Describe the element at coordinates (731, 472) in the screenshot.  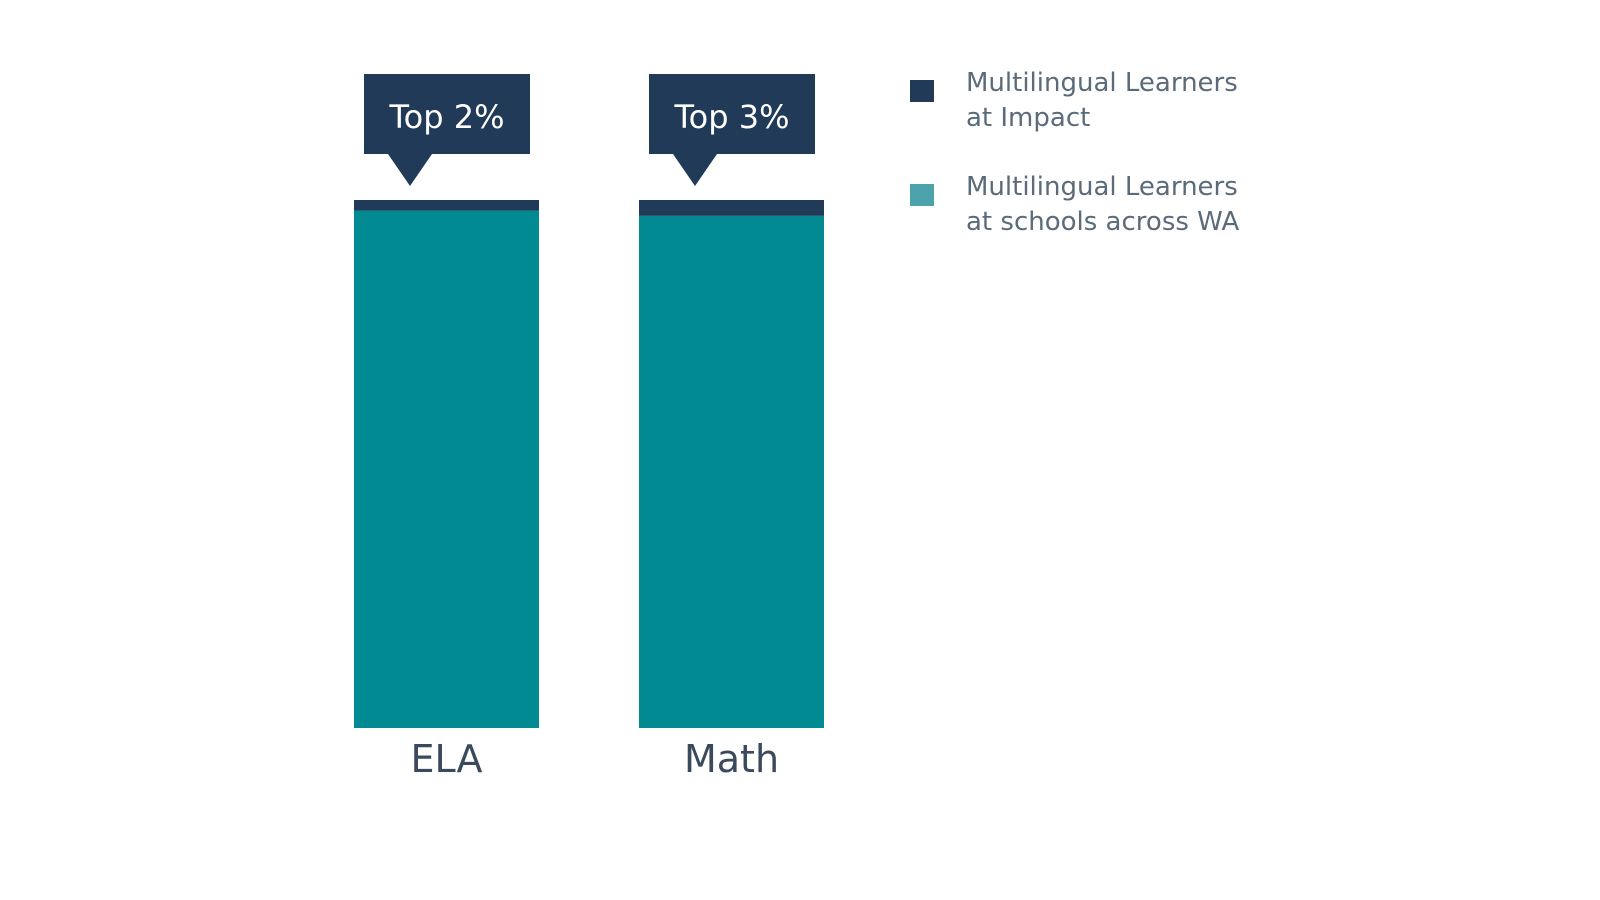
I see `bar-wa-math` at that location.